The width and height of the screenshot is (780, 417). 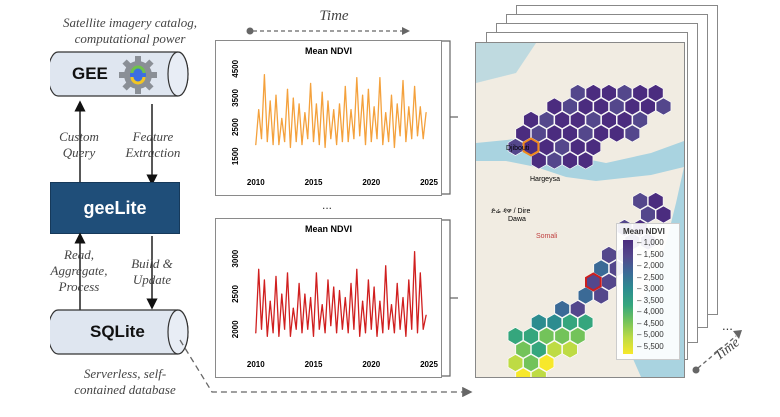 I want to click on sqlite-label: SQLite, so click(x=117, y=331).